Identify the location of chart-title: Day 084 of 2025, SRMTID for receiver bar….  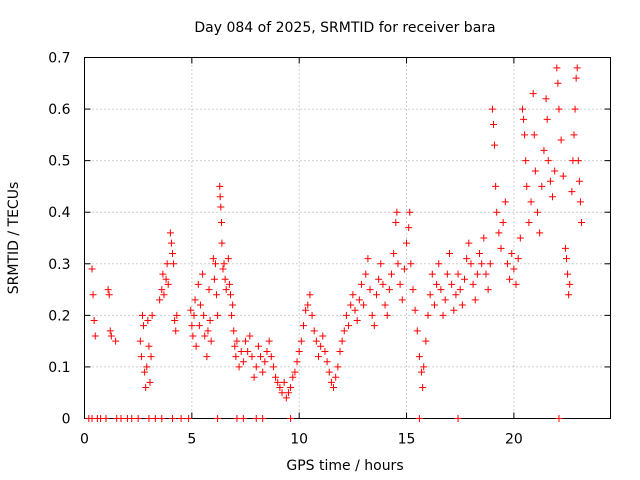
(344, 28).